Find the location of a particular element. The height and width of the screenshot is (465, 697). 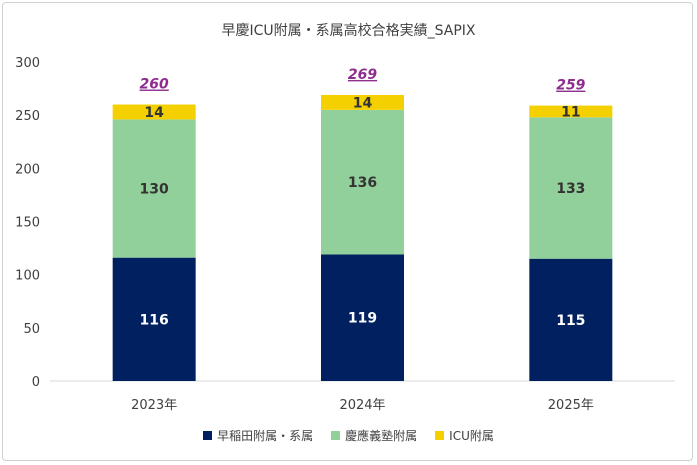

legend-swatch-icu is located at coordinates (440, 435).